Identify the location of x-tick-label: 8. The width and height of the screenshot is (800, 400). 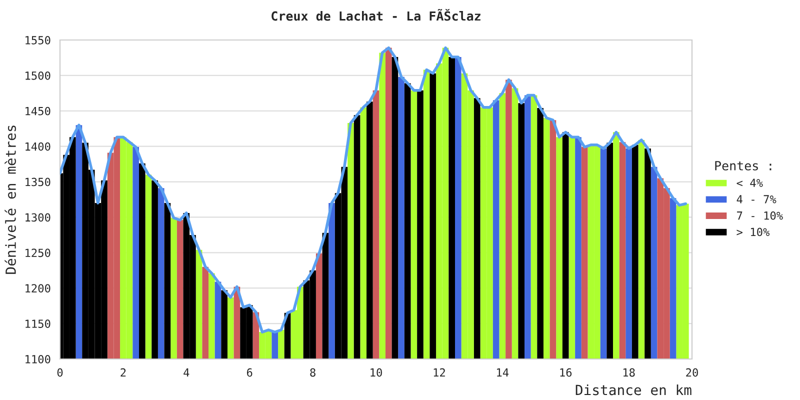
(313, 372).